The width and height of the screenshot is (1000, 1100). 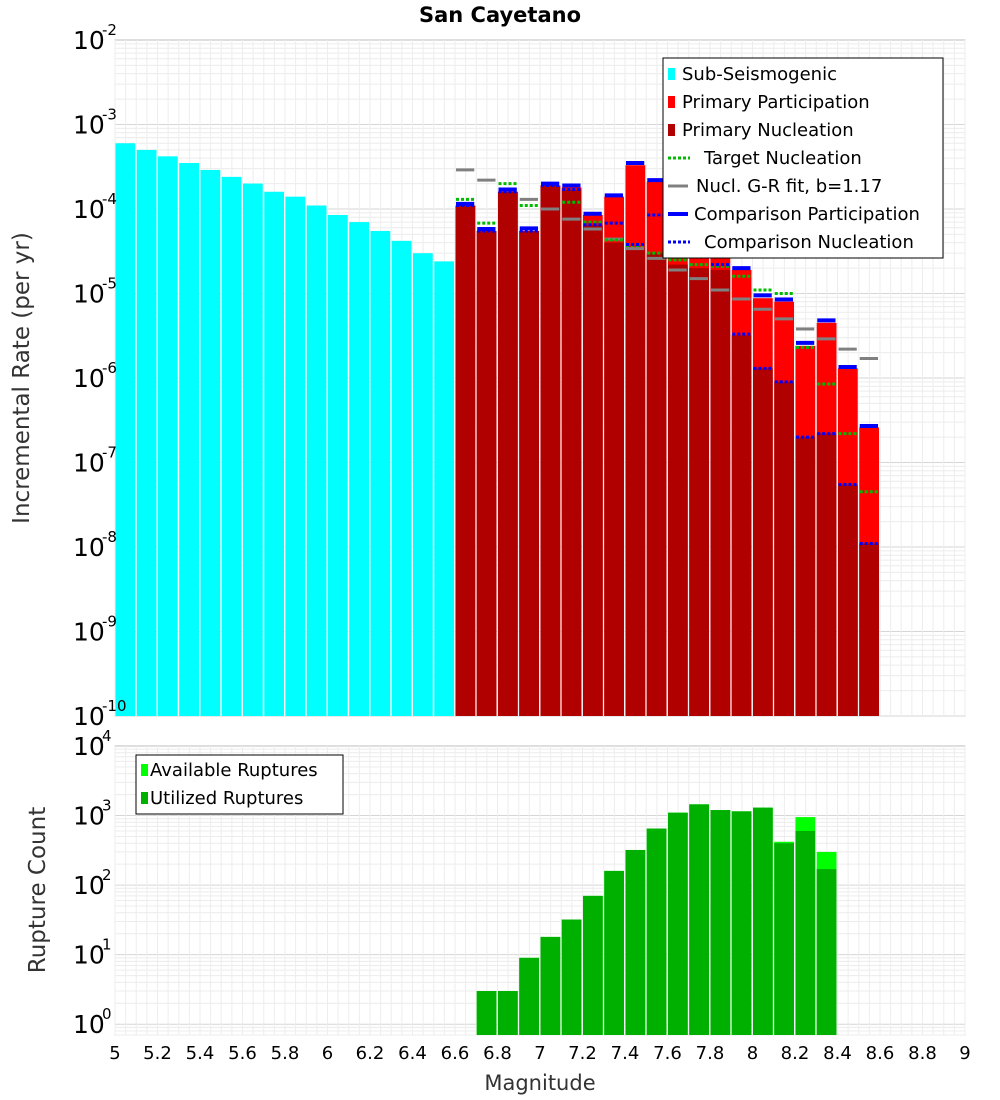 What do you see at coordinates (582, 1053) in the screenshot?
I see `x-tick-label: 7.2` at bounding box center [582, 1053].